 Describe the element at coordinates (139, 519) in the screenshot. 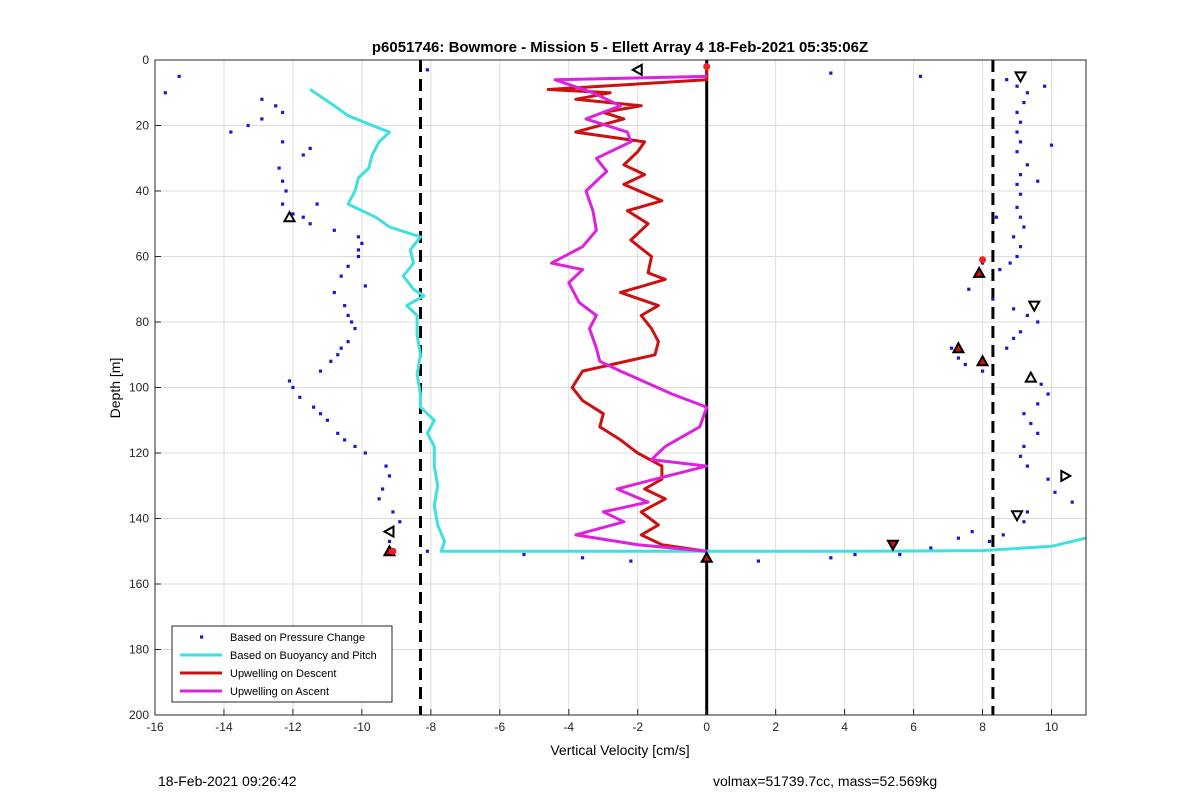

I see `y-tick-label: 140` at that location.